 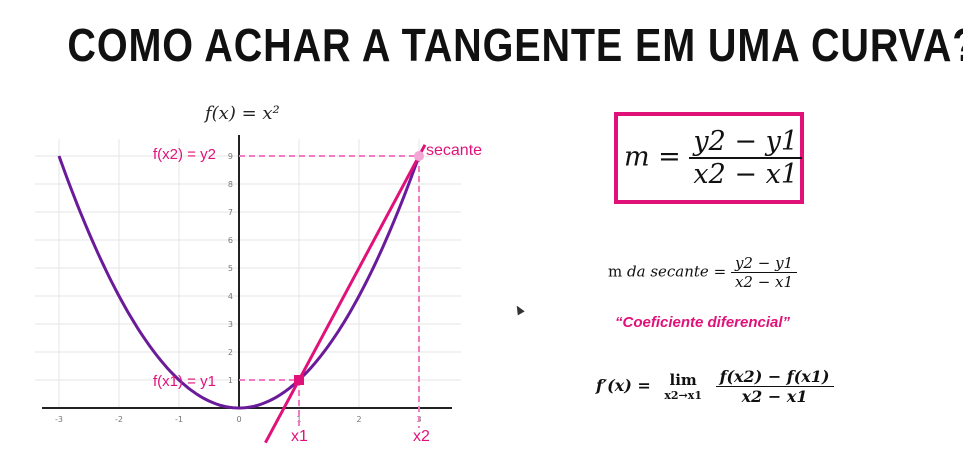 What do you see at coordinates (703, 322) in the screenshot?
I see `coefficient-text: “Coeficiente diferencial”` at bounding box center [703, 322].